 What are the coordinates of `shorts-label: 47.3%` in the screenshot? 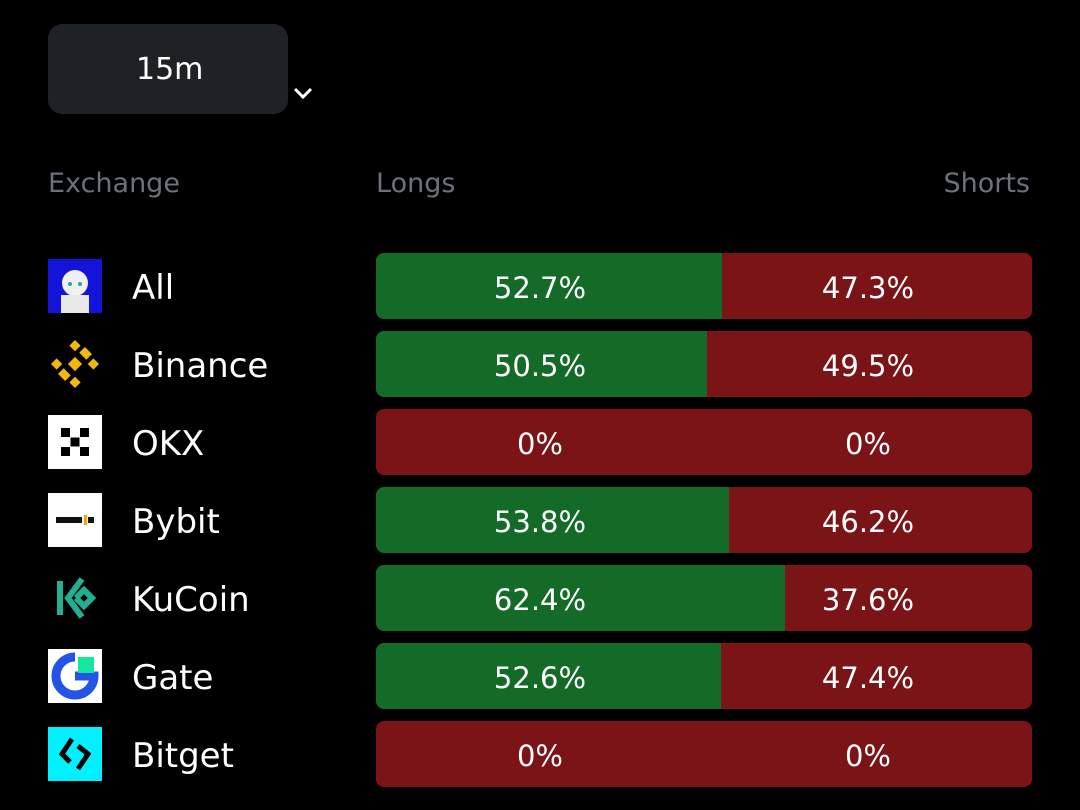 It's located at (868, 288).